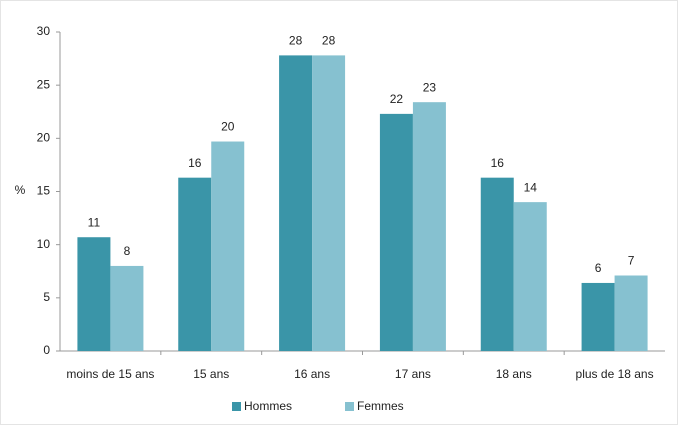 This screenshot has height=425, width=678. What do you see at coordinates (631, 261) in the screenshot?
I see `data-label: 7` at bounding box center [631, 261].